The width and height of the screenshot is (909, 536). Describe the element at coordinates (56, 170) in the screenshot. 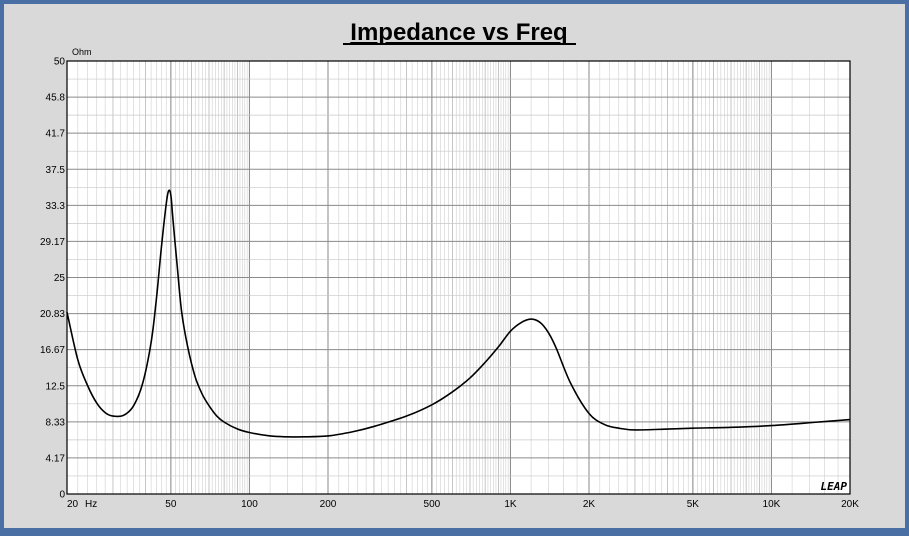

I see `y-tick-label: 37.5` at that location.